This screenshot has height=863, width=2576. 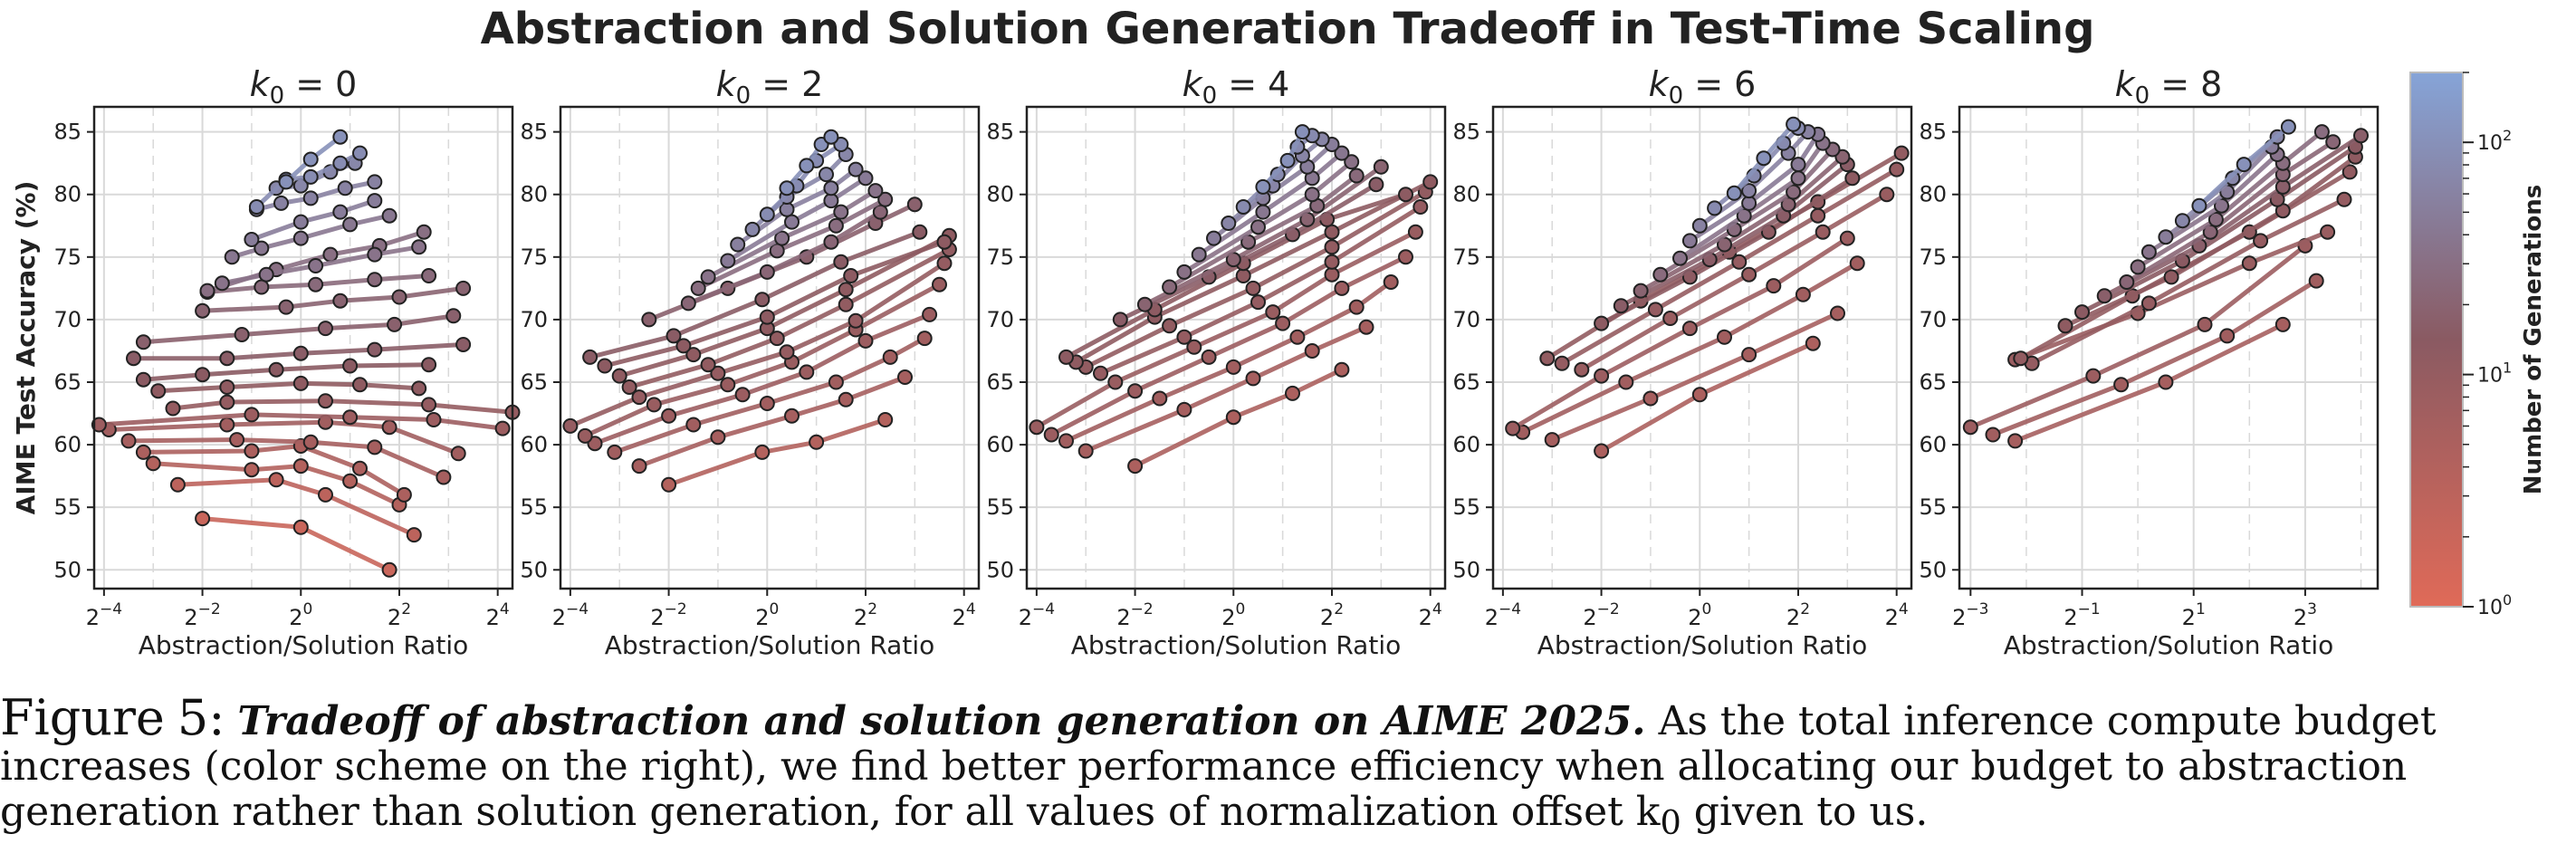 What do you see at coordinates (534, 132) in the screenshot?
I see `y-tick-label: 85` at bounding box center [534, 132].